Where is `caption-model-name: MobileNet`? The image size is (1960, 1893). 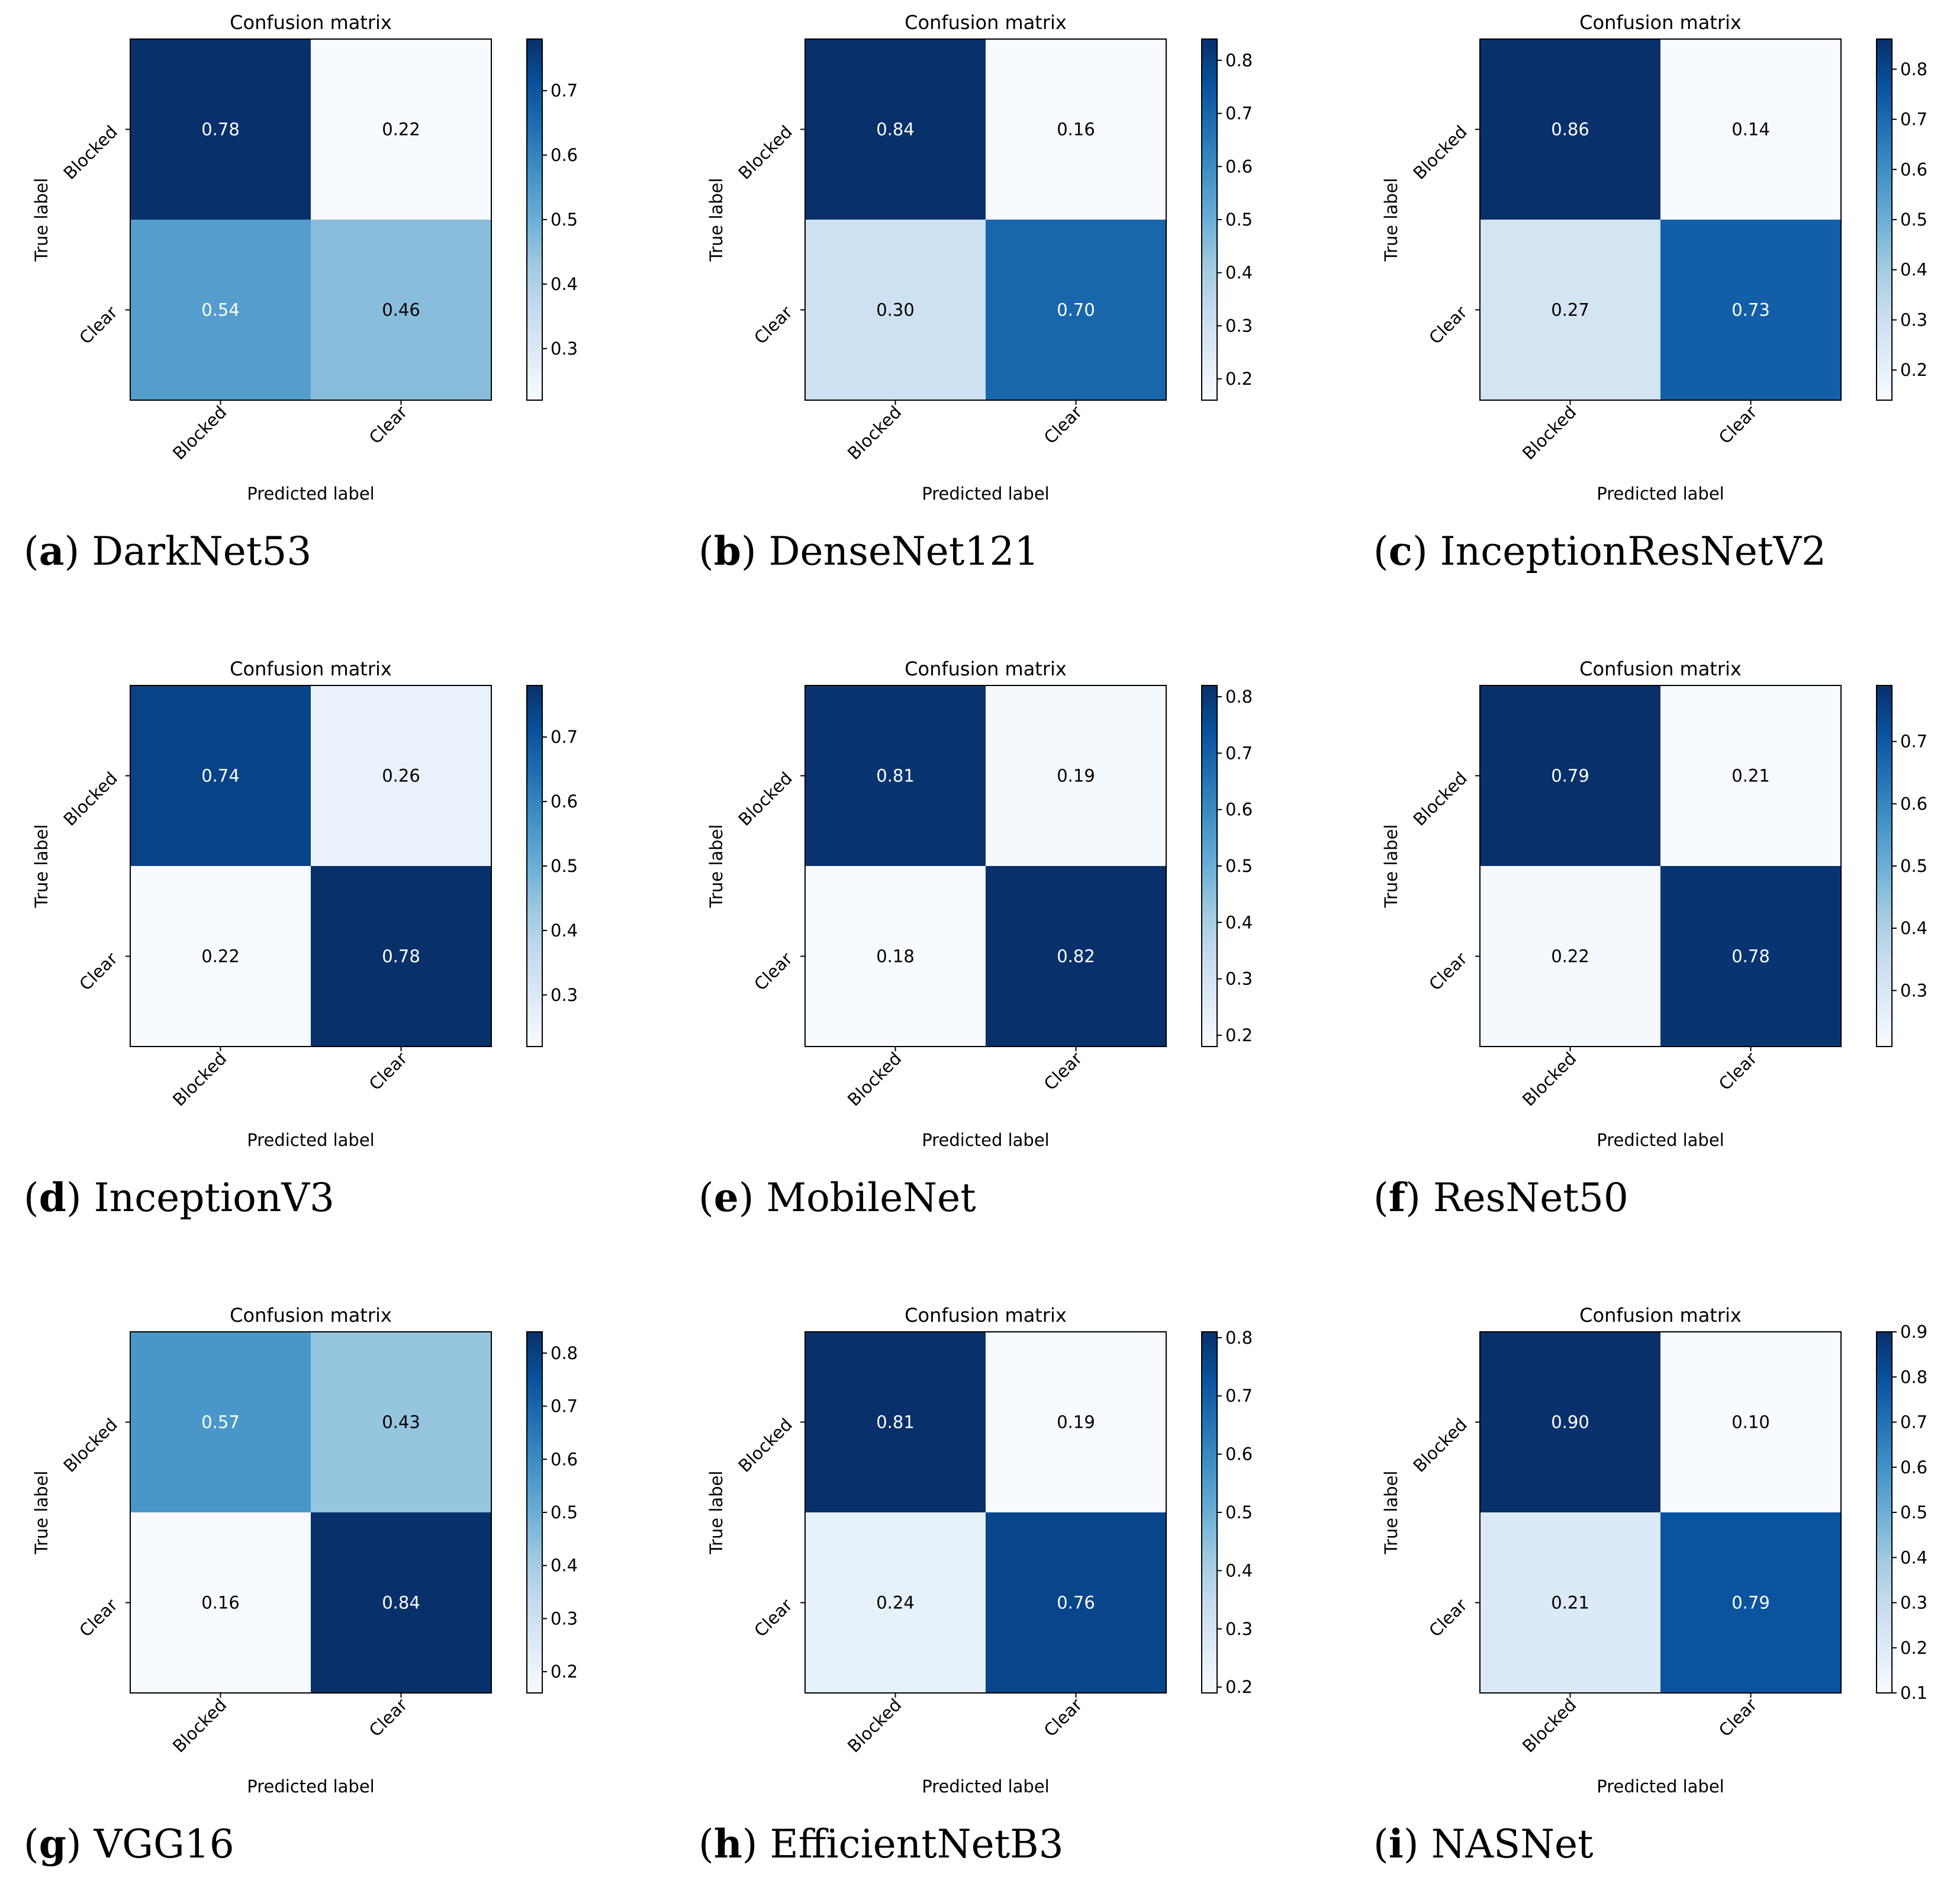
caption-model-name: MobileNet is located at coordinates (871, 1198).